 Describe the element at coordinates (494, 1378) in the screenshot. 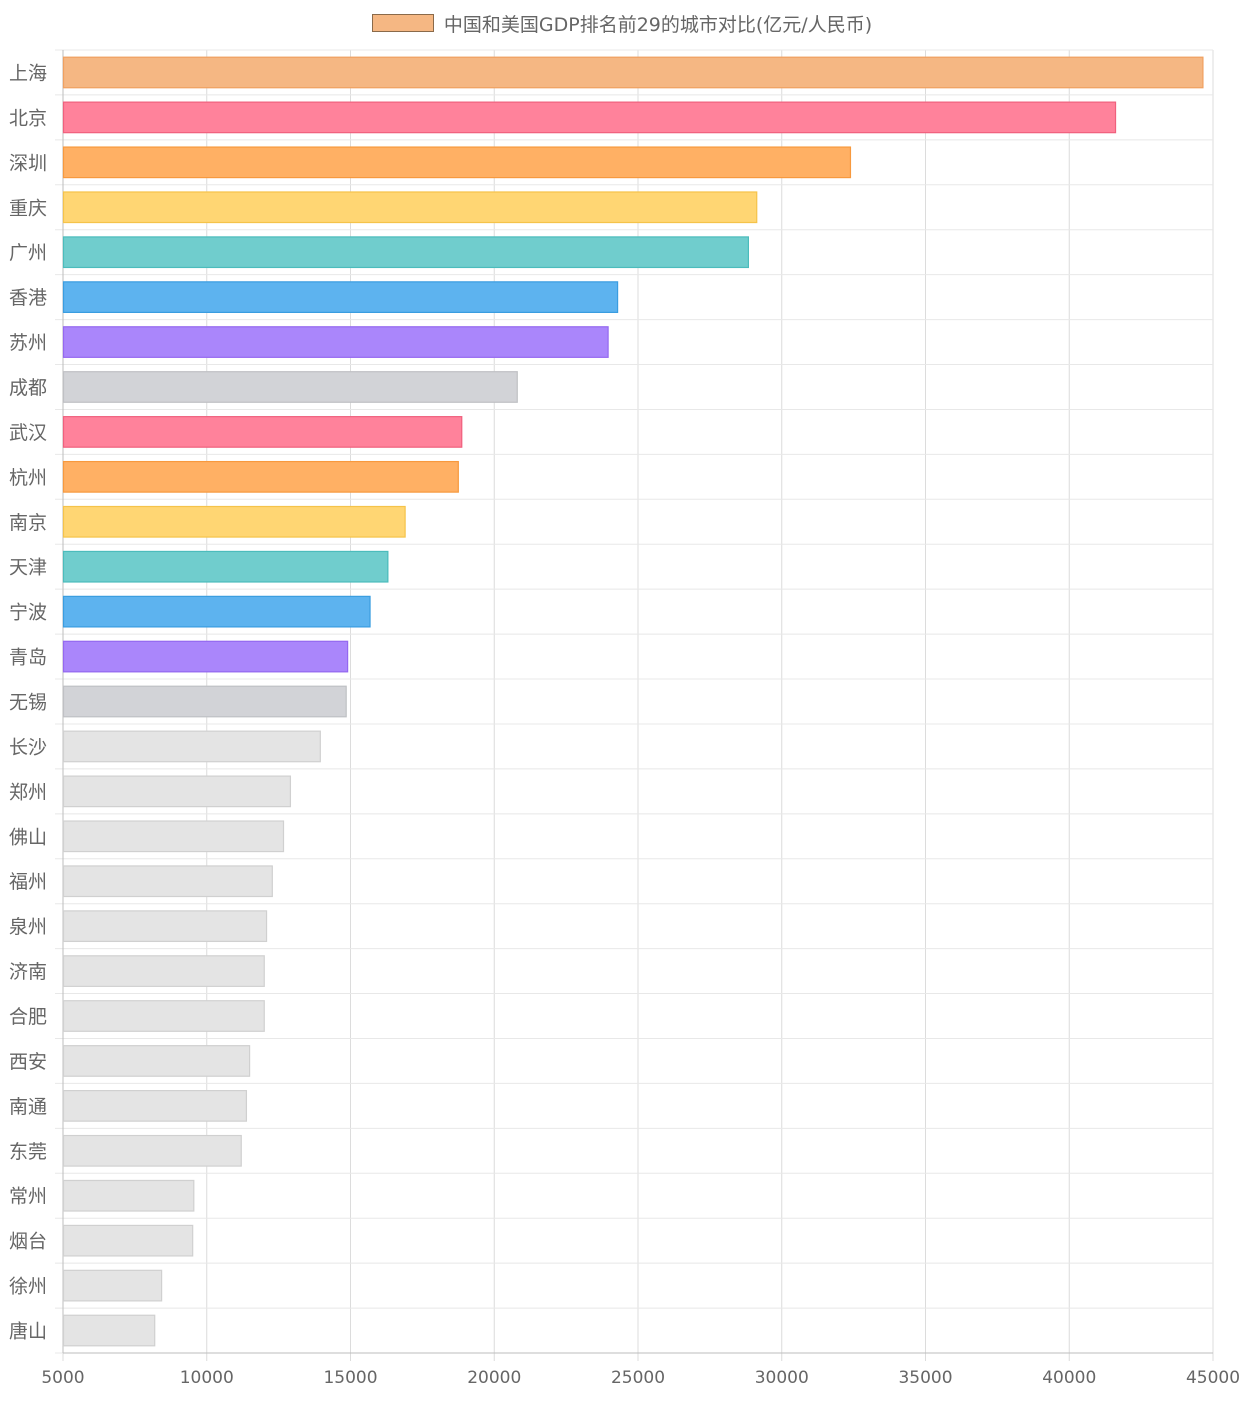

I see `x-tick-label: 20000` at that location.